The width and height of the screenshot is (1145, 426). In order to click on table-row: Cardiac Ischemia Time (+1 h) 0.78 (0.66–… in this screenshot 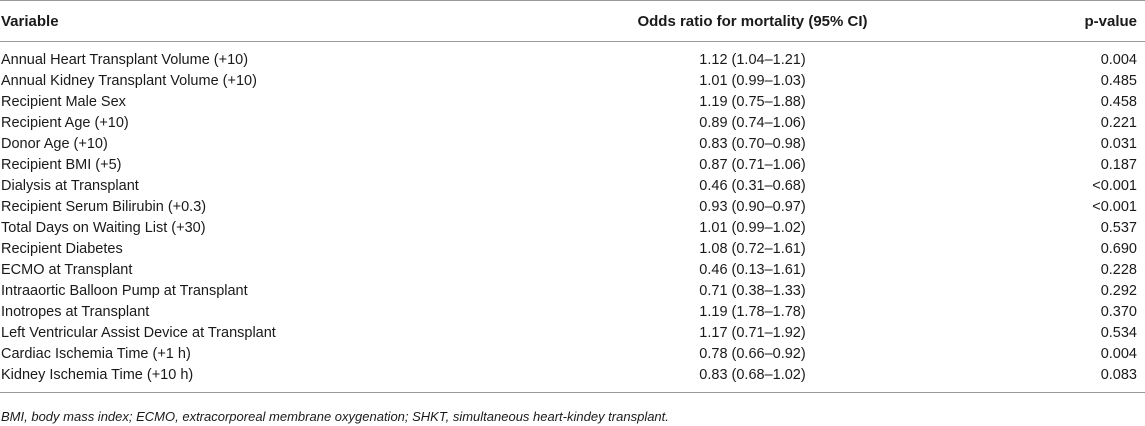, I will do `click(572, 354)`.